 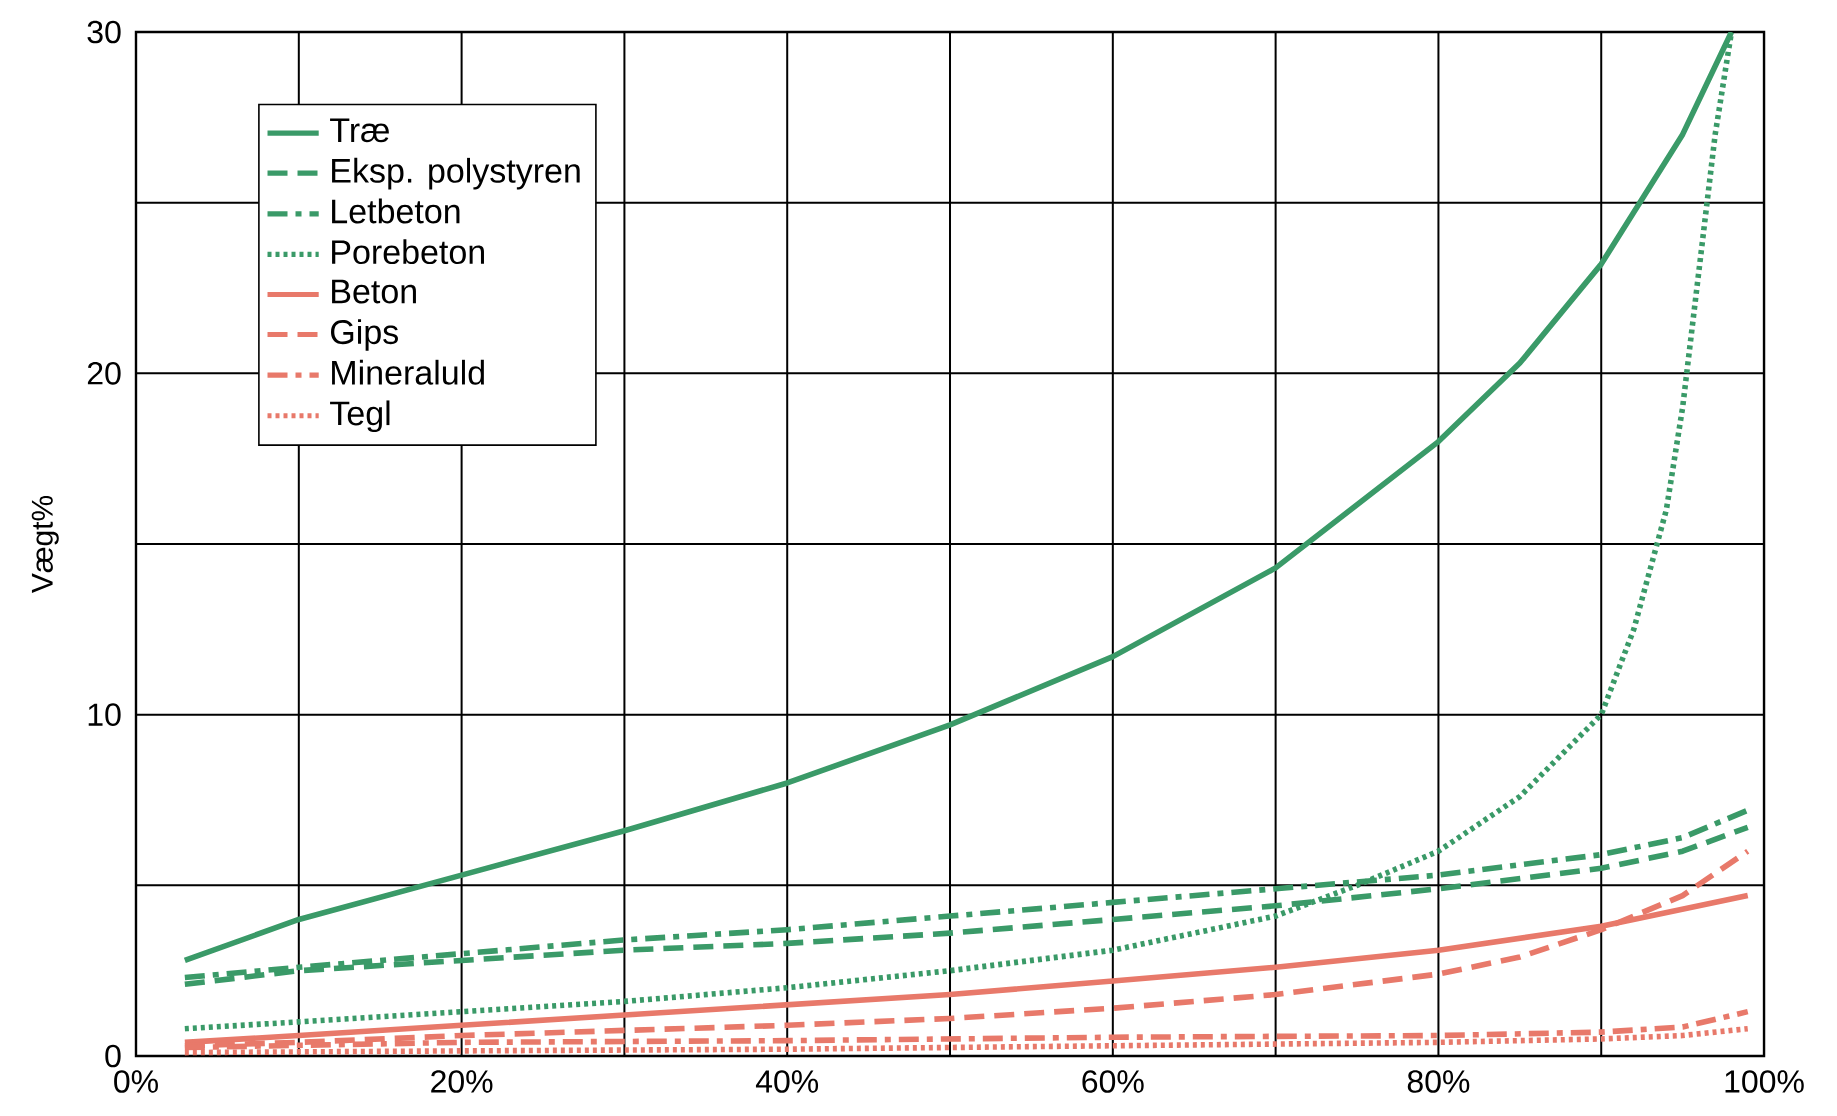 What do you see at coordinates (1113, 1081) in the screenshot?
I see `x-tick-label: 60%` at bounding box center [1113, 1081].